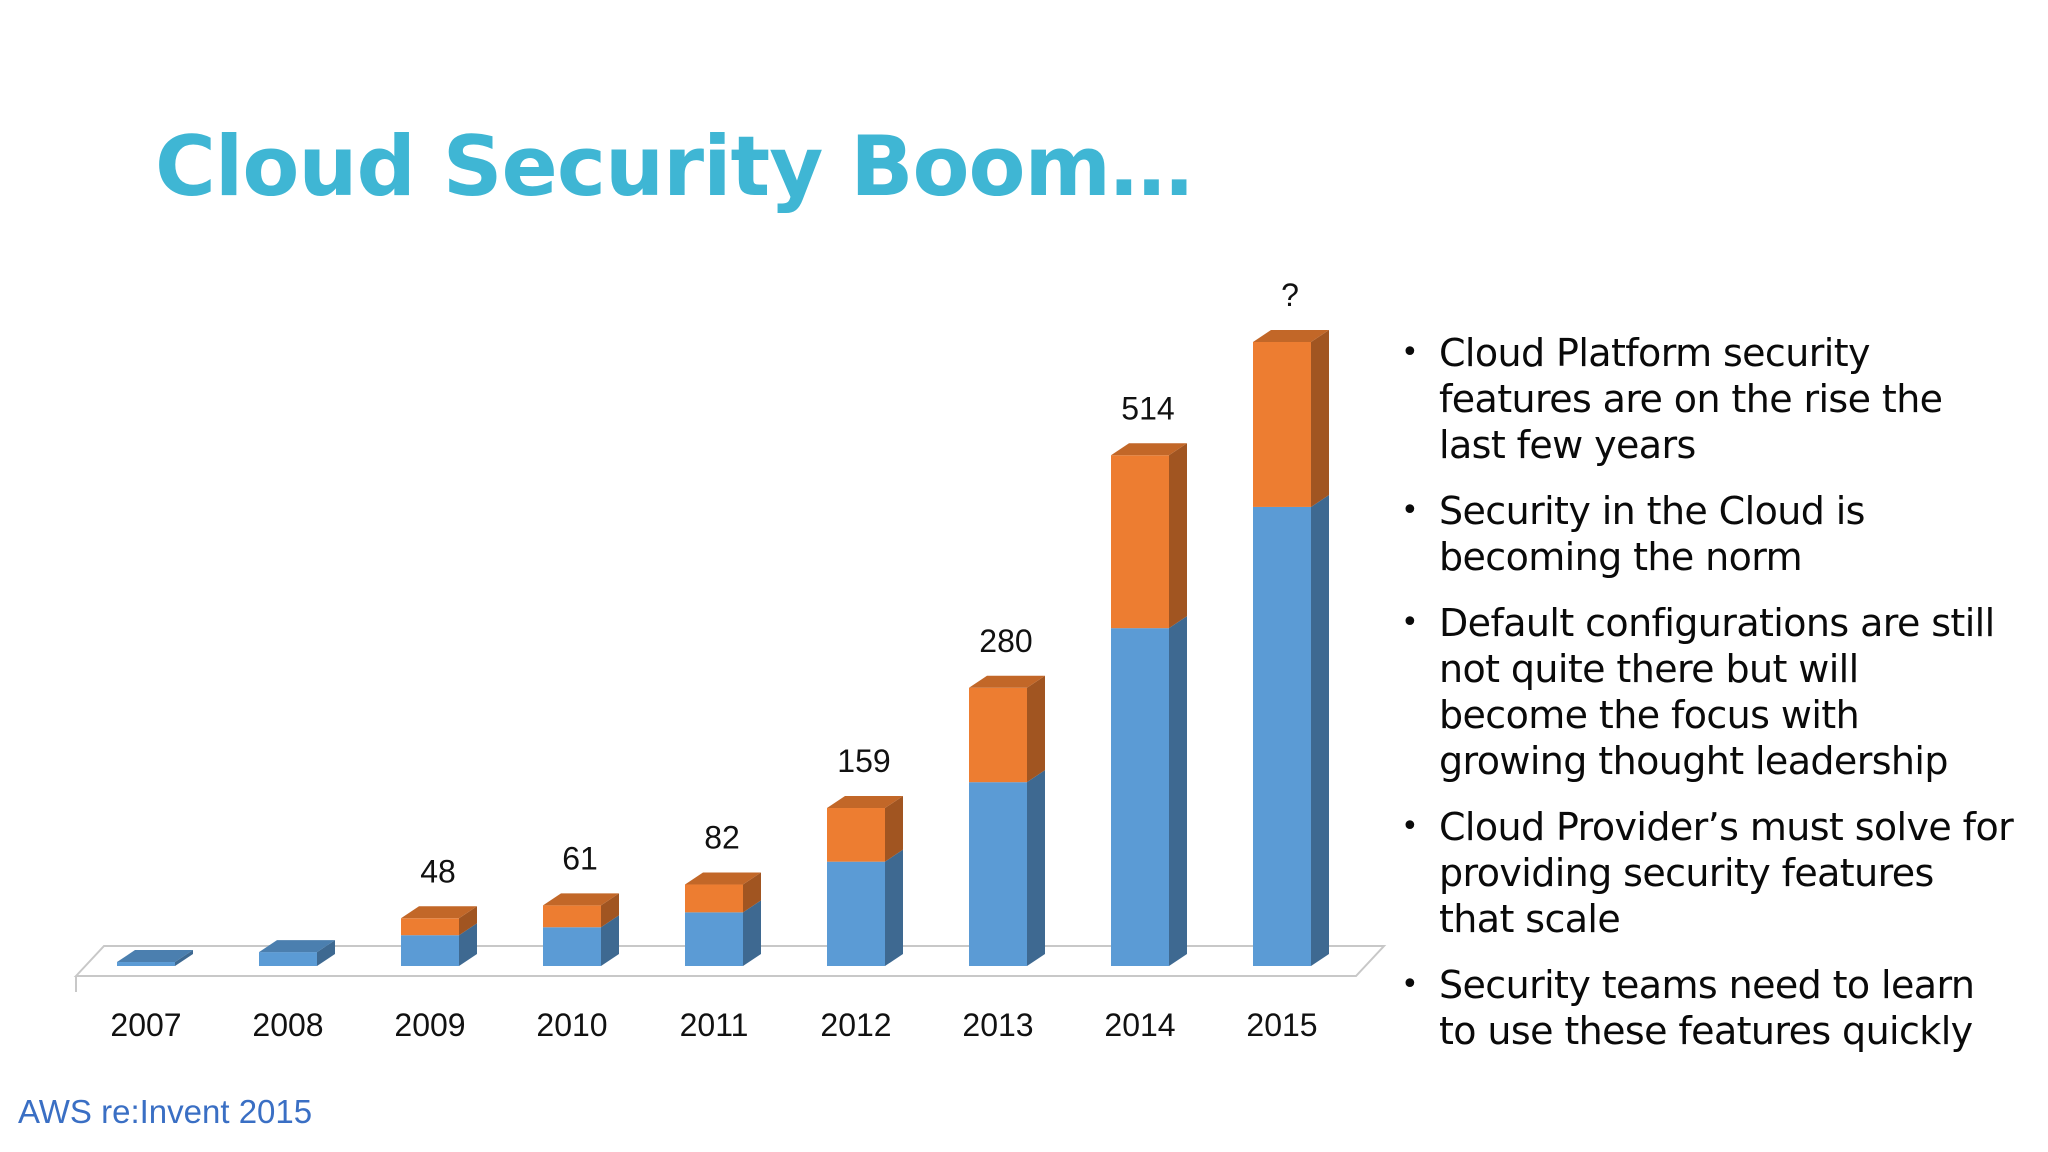 The height and width of the screenshot is (1152, 2048). Describe the element at coordinates (429, 1025) in the screenshot. I see `x-tick-label-2009: 2009` at that location.